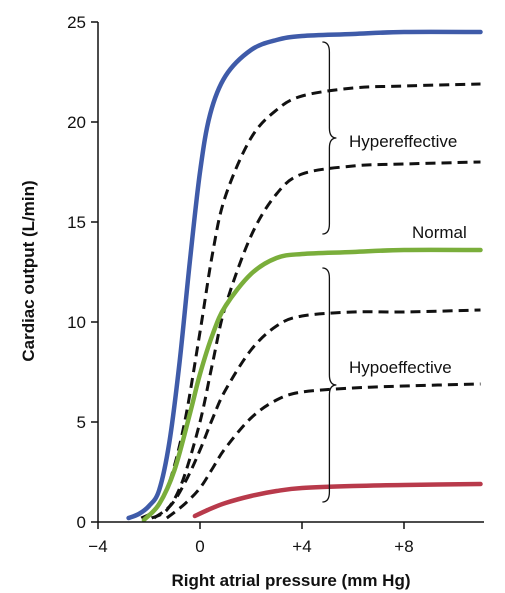 Image resolution: width=505 pixels, height=593 pixels. I want to click on y-axis-title: Cardiac output (L/min), so click(28, 270).